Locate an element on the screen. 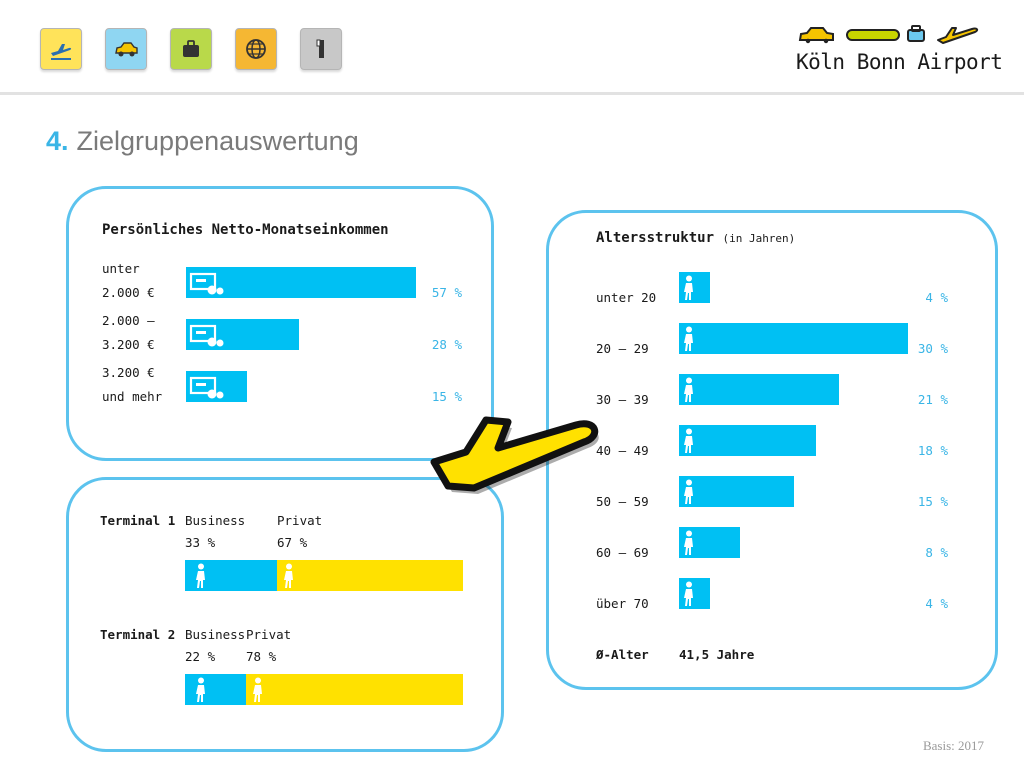  income-row-label-line2: und mehr is located at coordinates (132, 396).